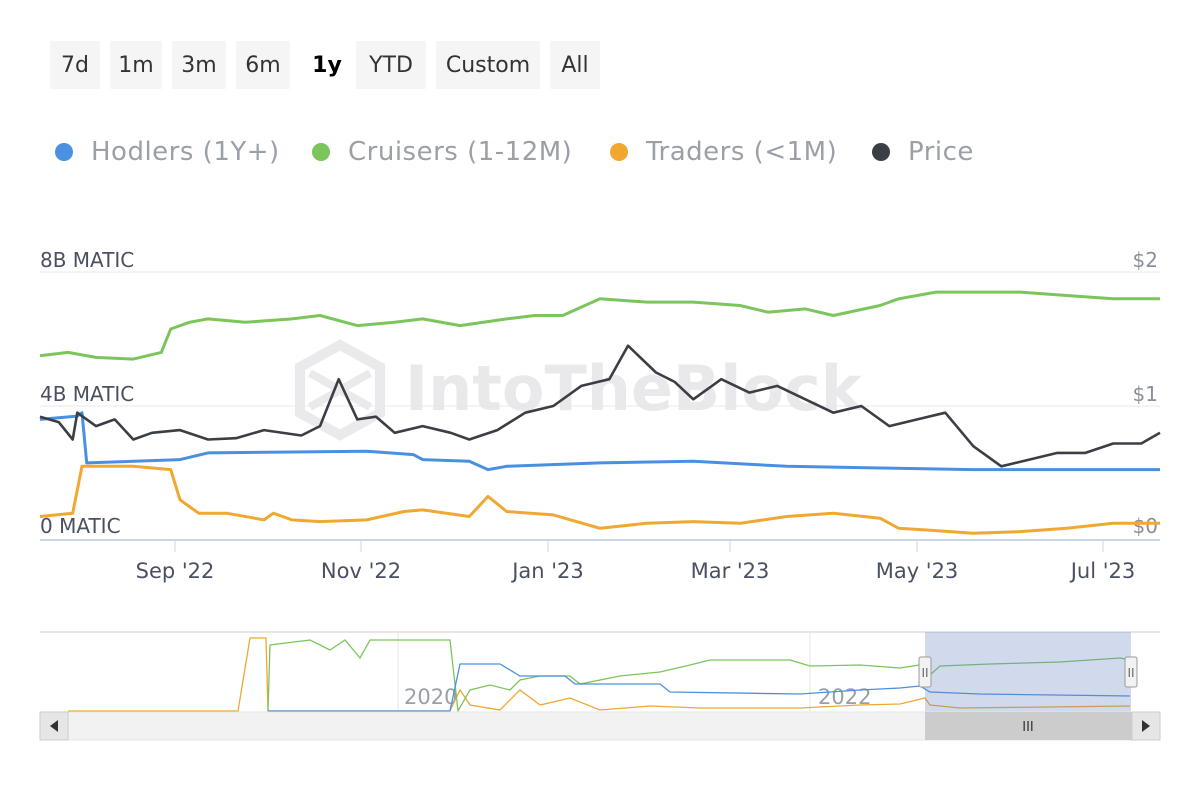 Image resolution: width=1200 pixels, height=800 pixels. What do you see at coordinates (730, 571) in the screenshot?
I see `x-tick-label: Mar '23` at bounding box center [730, 571].